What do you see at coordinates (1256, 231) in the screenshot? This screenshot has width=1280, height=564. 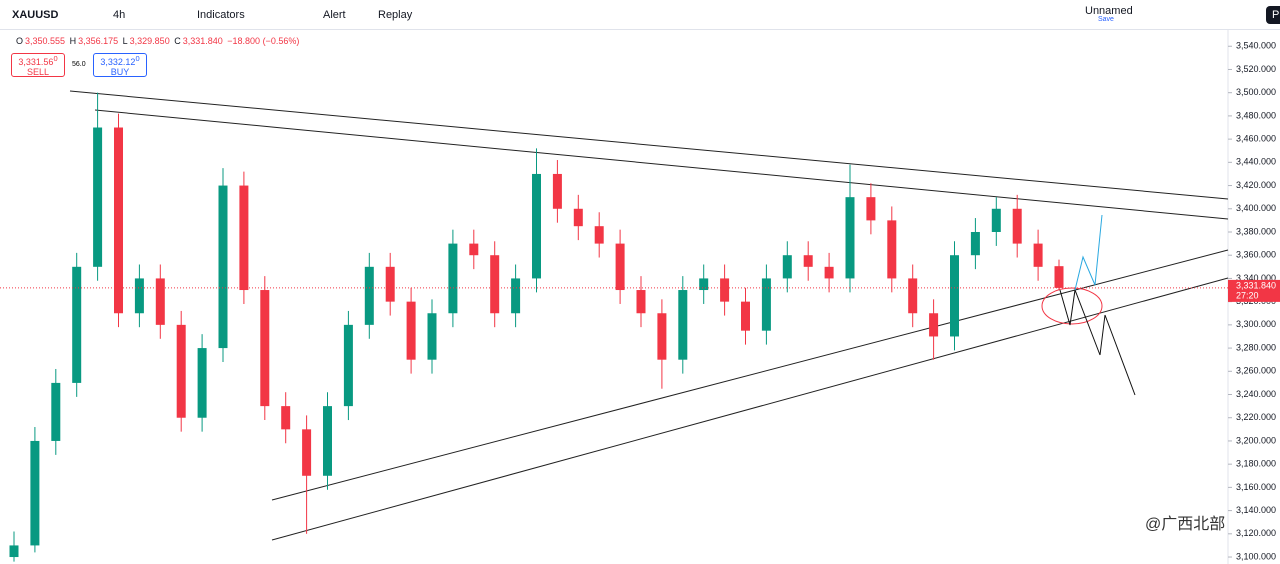 I see `y-tick-label: 3,380.000` at bounding box center [1256, 231].